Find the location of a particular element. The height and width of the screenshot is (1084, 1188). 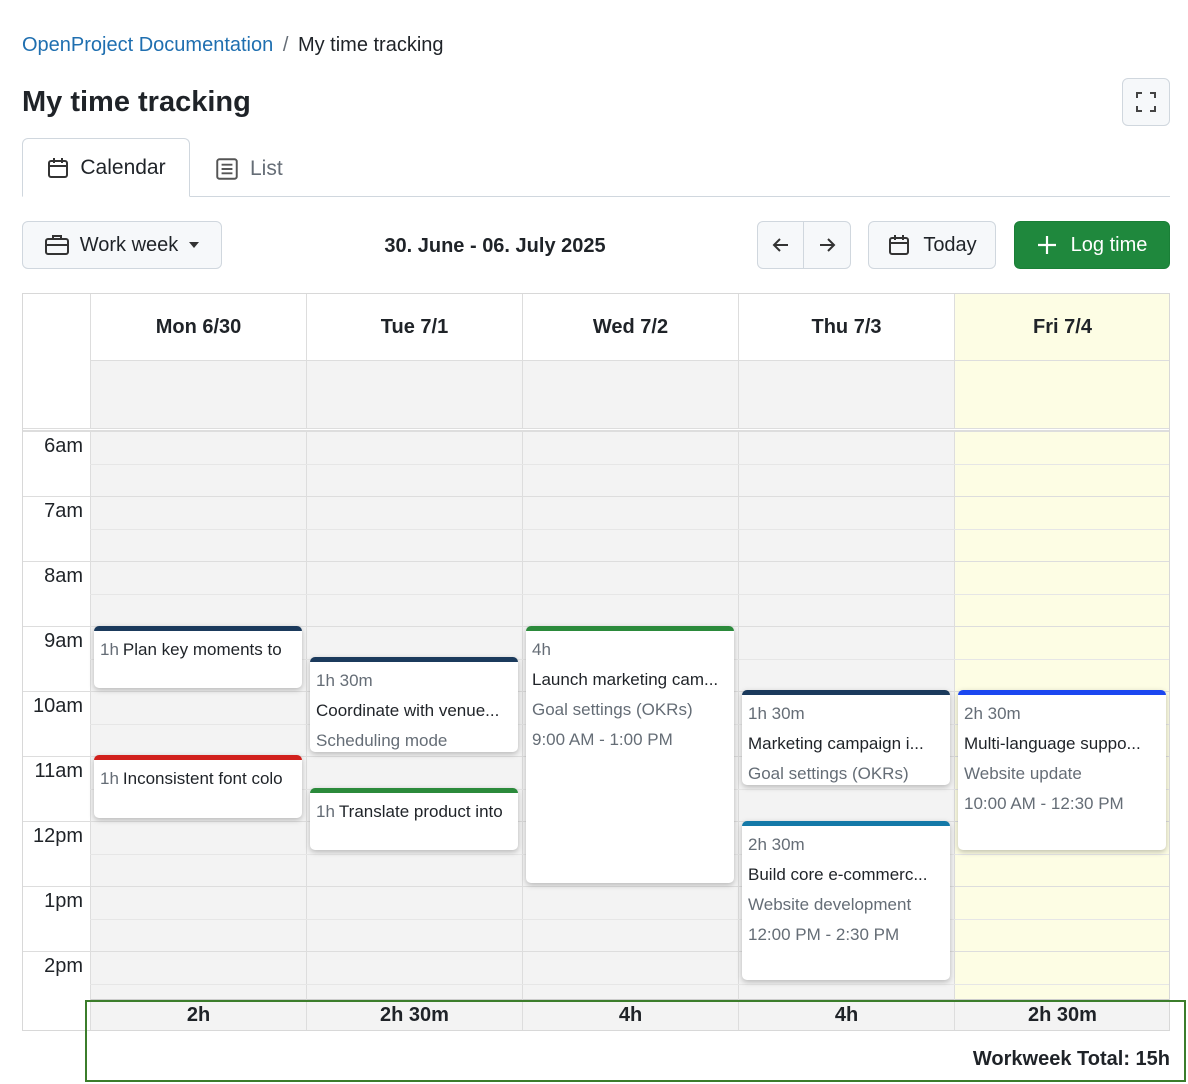

hour-label: 9am is located at coordinates (63, 641).